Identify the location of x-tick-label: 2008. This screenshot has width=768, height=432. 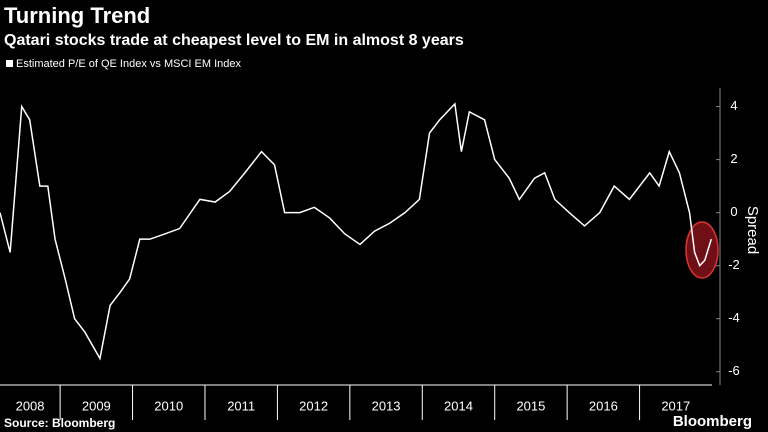
(30, 405).